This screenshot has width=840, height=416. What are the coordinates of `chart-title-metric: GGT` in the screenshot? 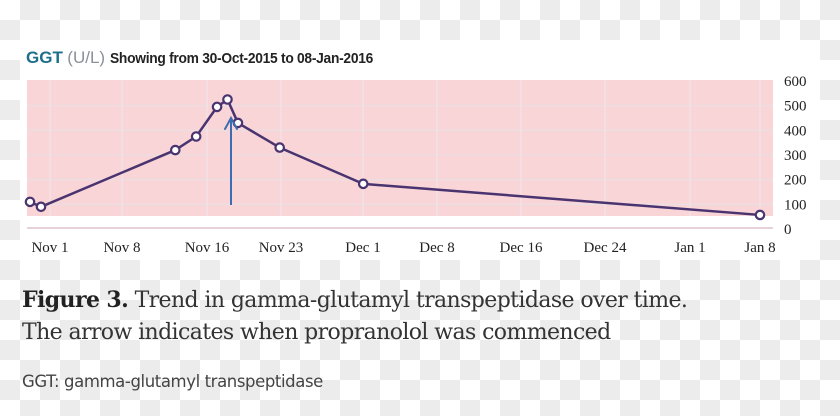 It's located at (44, 57).